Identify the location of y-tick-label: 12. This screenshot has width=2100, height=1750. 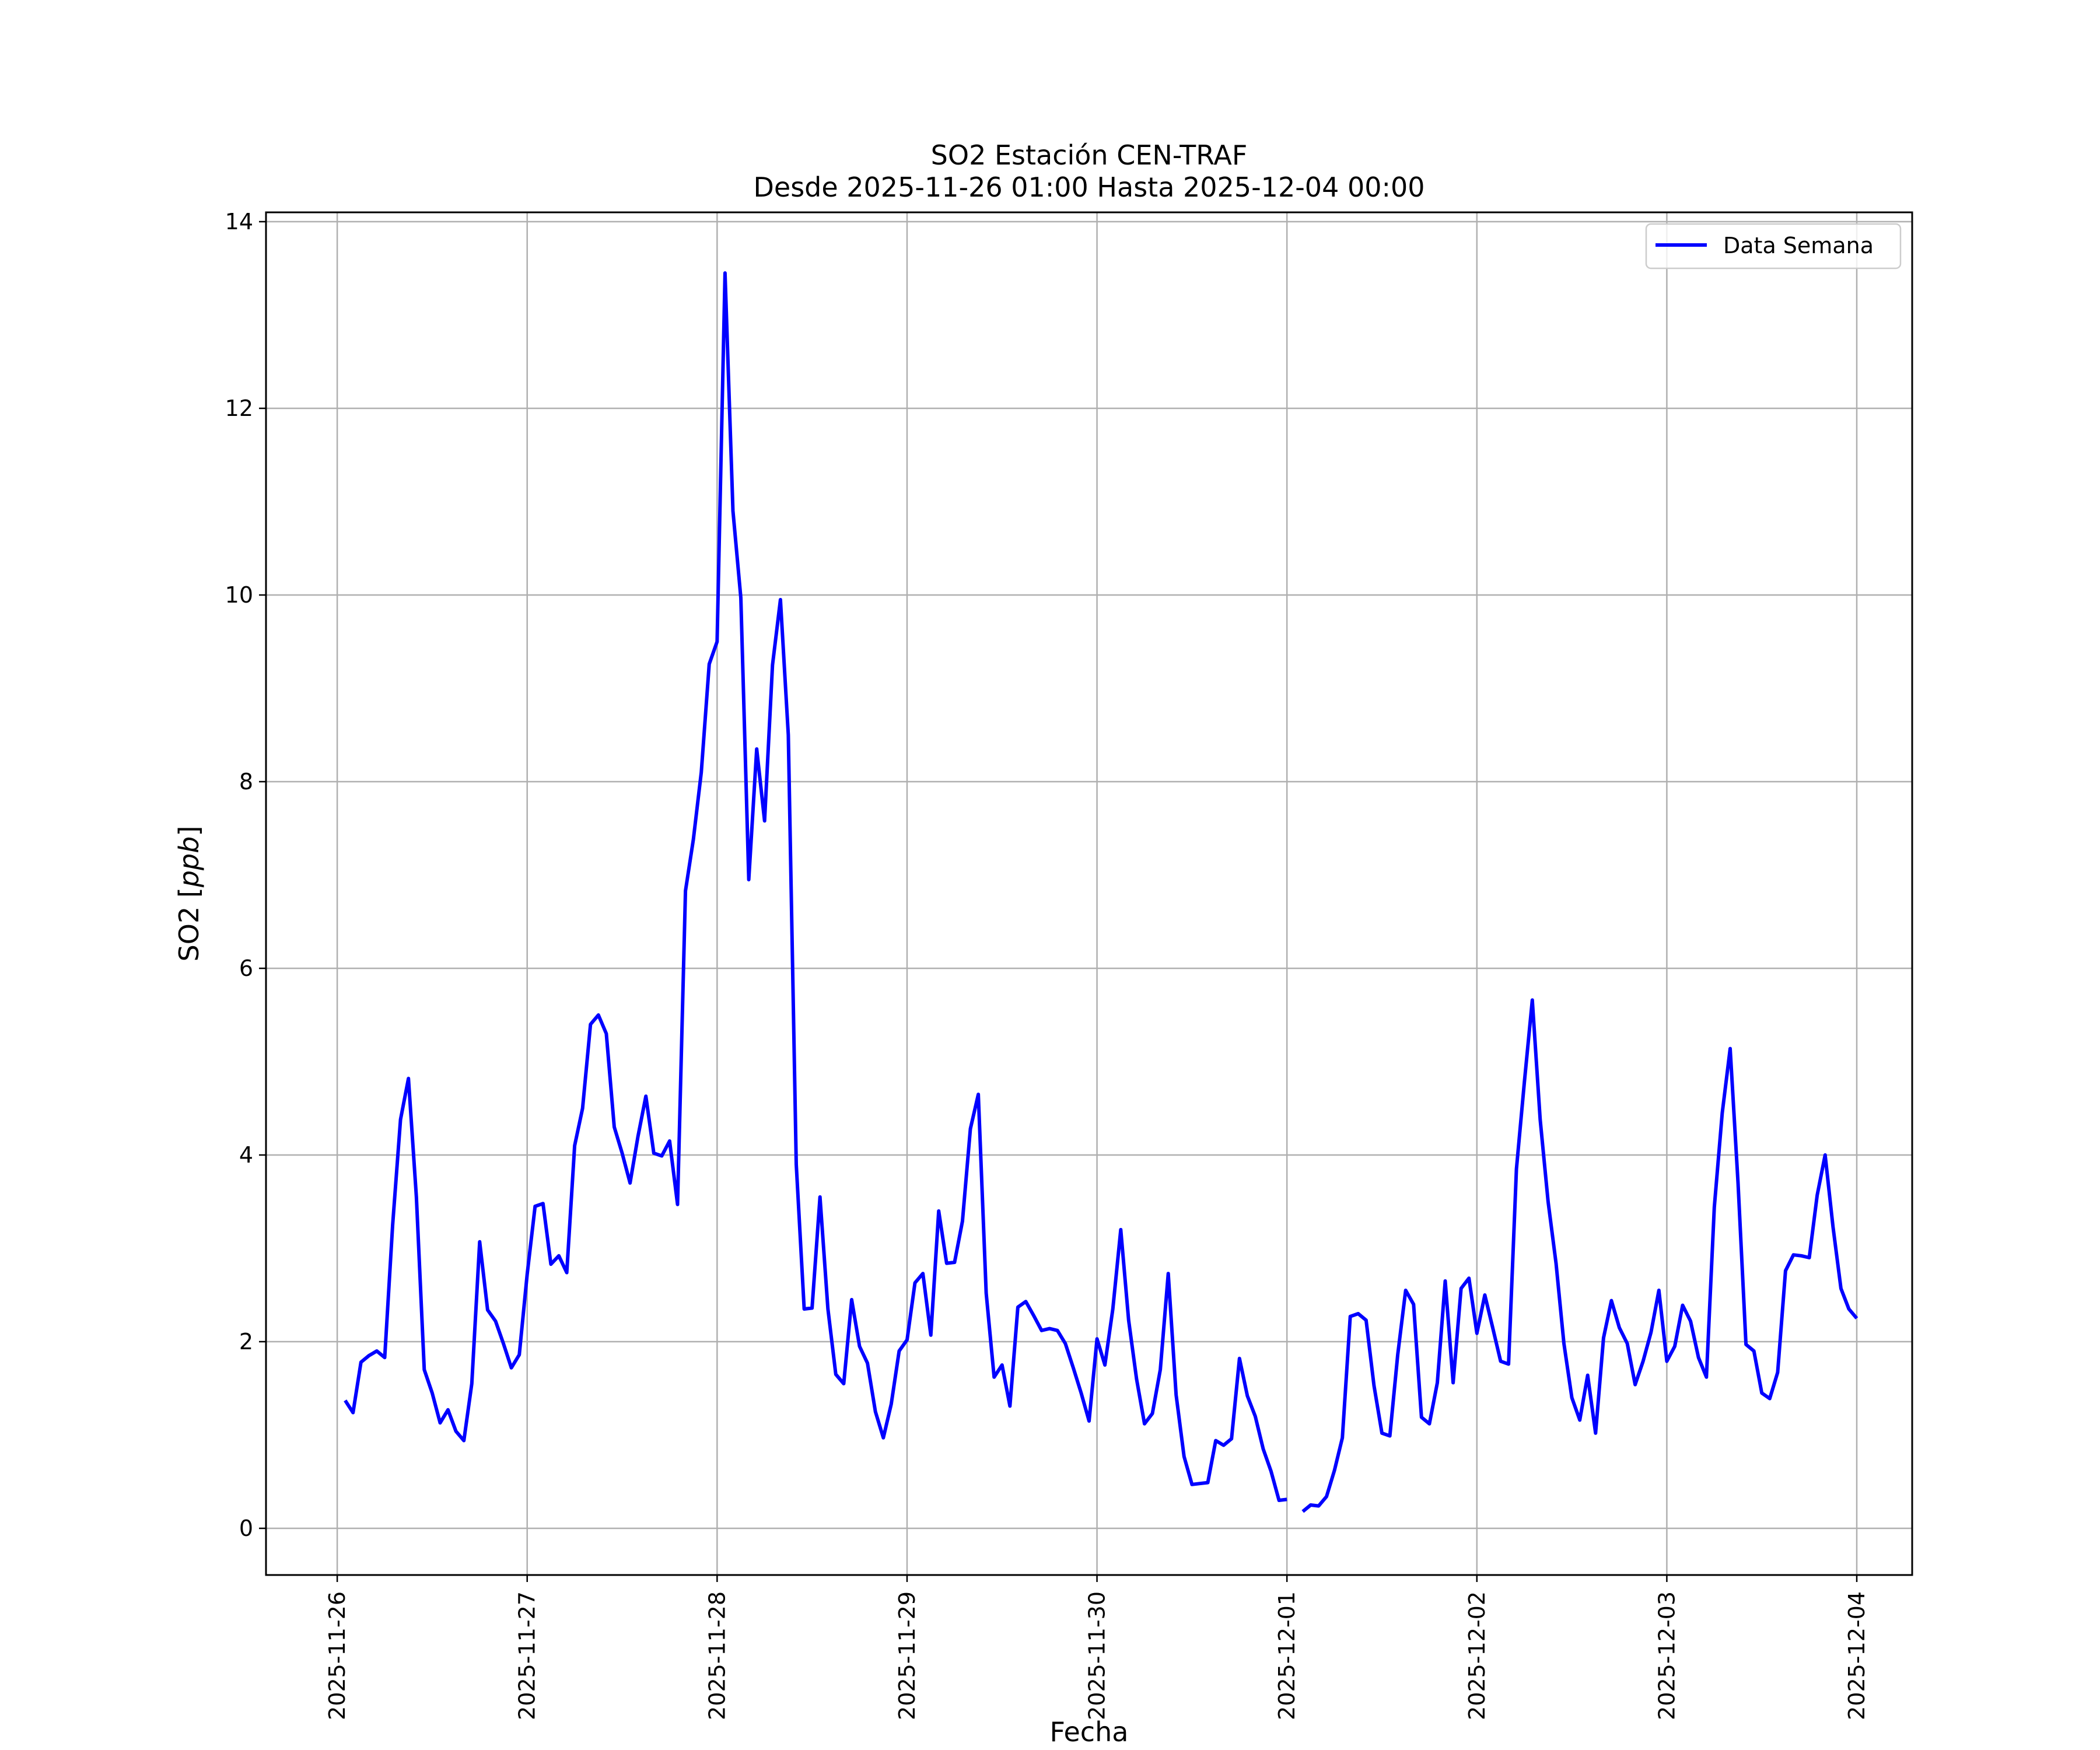
(239, 408).